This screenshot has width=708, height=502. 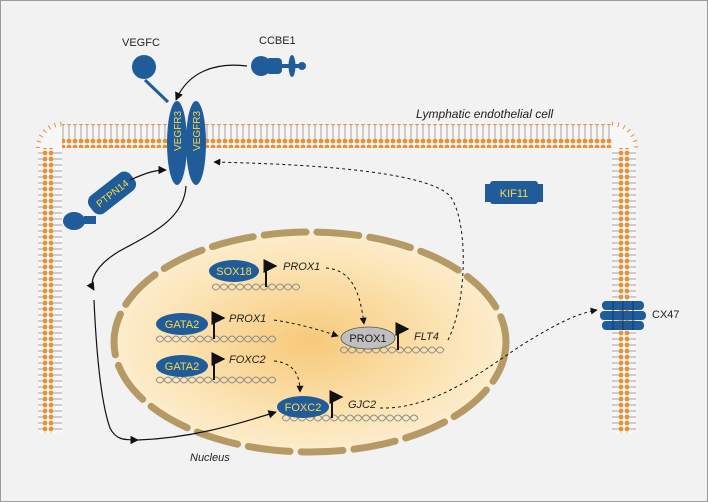 I want to click on vegfr3-signal-arrow, so click(x=136, y=238).